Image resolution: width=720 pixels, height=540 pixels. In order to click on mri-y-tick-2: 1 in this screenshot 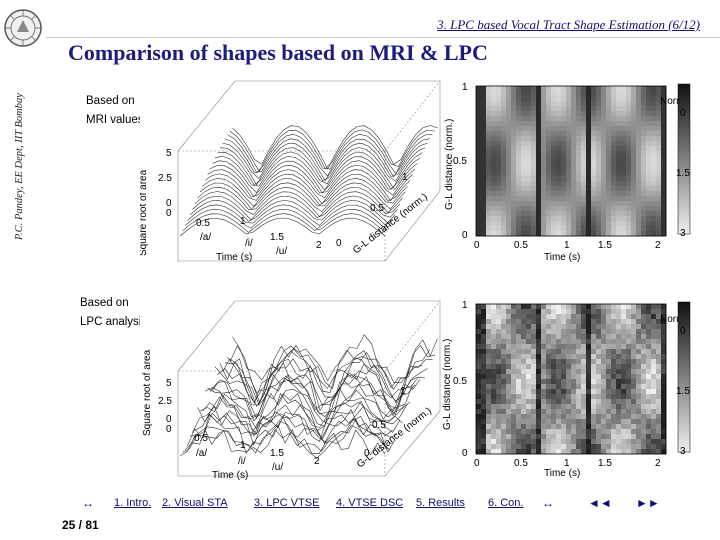, I will do `click(405, 177)`.